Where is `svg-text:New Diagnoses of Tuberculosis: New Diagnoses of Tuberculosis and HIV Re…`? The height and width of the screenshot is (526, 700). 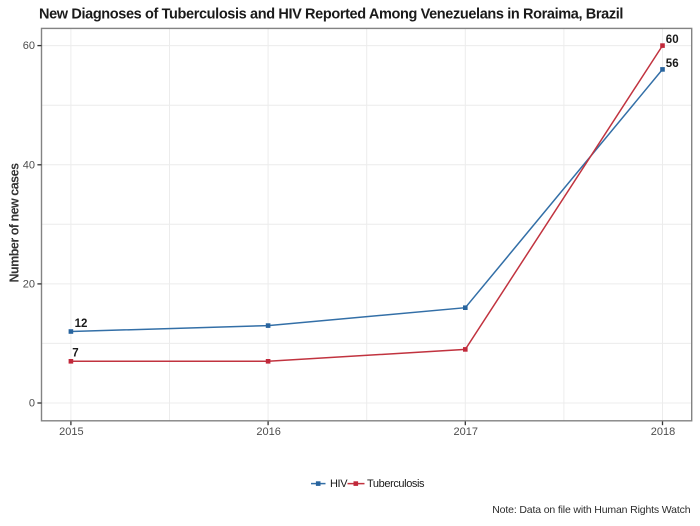 svg-text:New Diagnoses of Tuberculosis: New Diagnoses of Tuberculosis and HIV Re… is located at coordinates (331, 15).